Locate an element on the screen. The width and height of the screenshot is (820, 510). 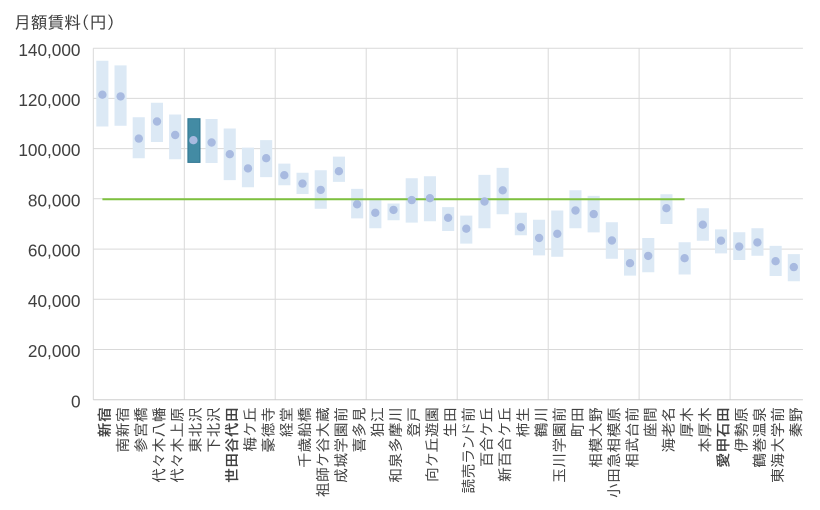
svg-text: 80,000 is located at coordinates (54, 200).